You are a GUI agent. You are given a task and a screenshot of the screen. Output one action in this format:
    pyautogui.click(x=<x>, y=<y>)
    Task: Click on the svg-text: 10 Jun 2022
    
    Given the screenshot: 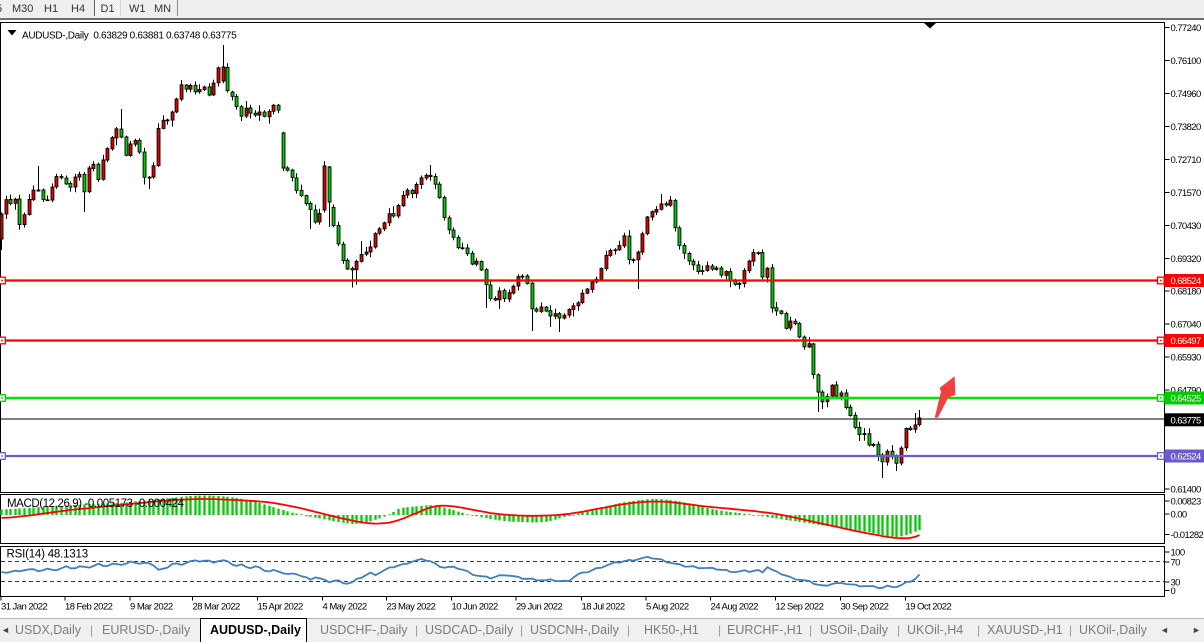 What is the action you would take?
    pyautogui.click(x=475, y=607)
    